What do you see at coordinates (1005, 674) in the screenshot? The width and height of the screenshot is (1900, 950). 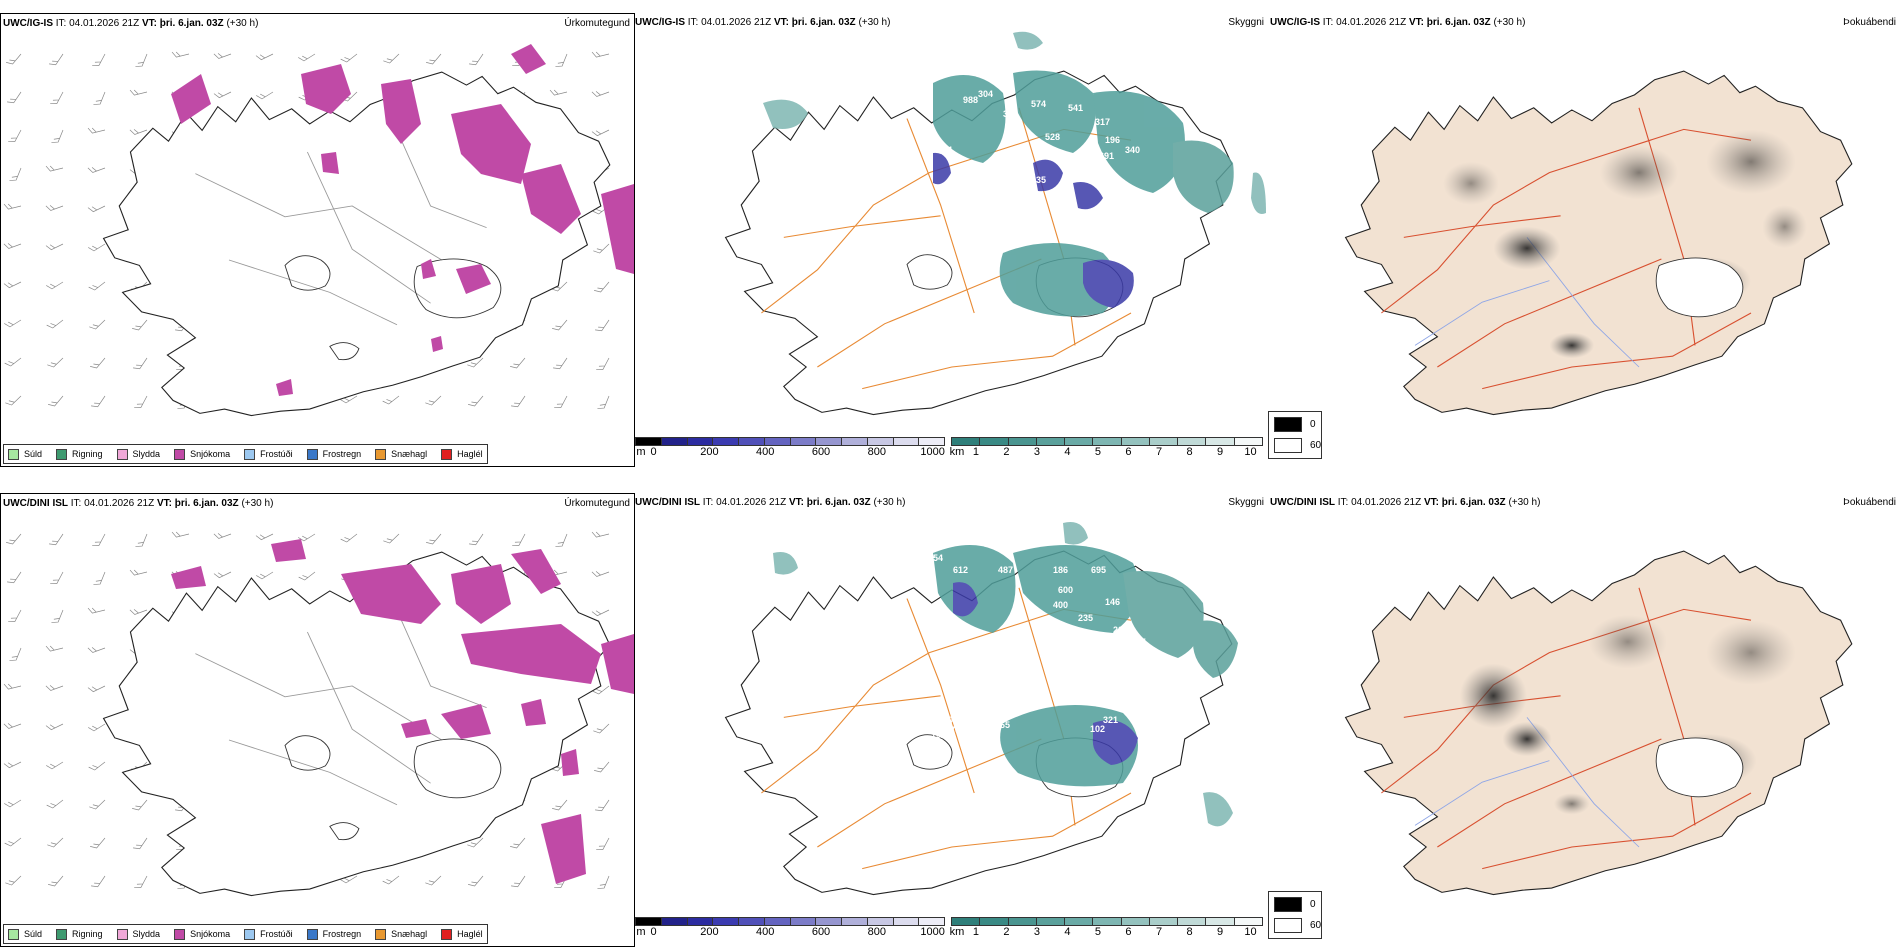 I see `low-visibility-areas` at bounding box center [1005, 674].